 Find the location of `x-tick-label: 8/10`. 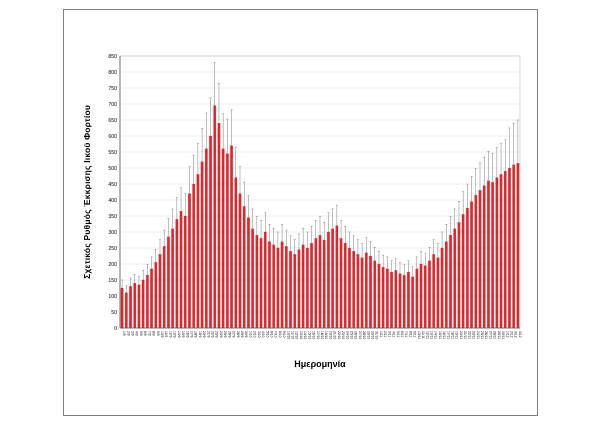

x-tick-label: 8/10 is located at coordinates (280, 334).